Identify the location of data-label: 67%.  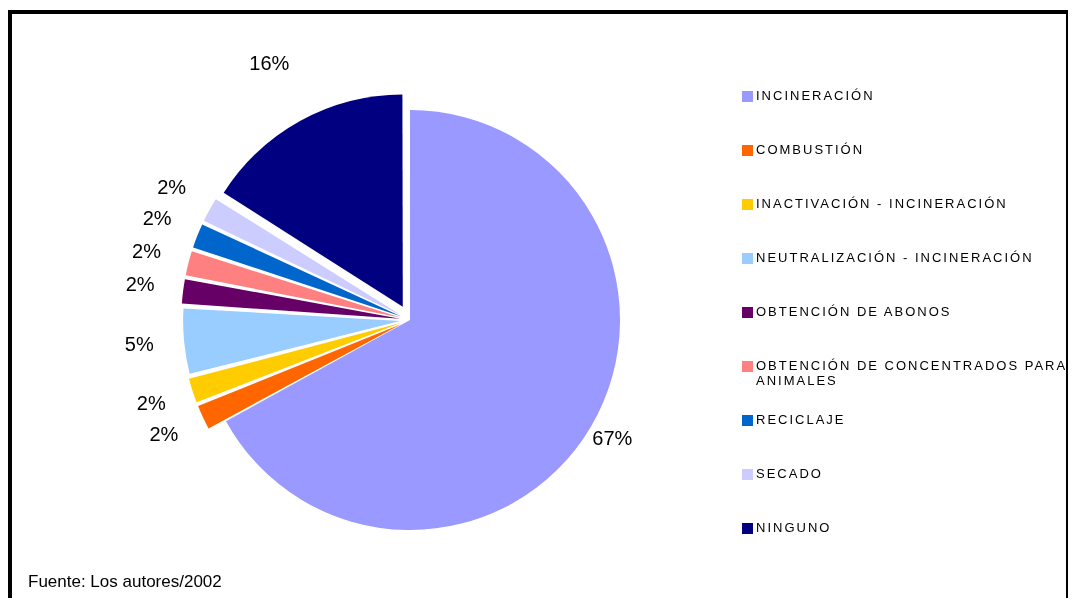
(612, 438).